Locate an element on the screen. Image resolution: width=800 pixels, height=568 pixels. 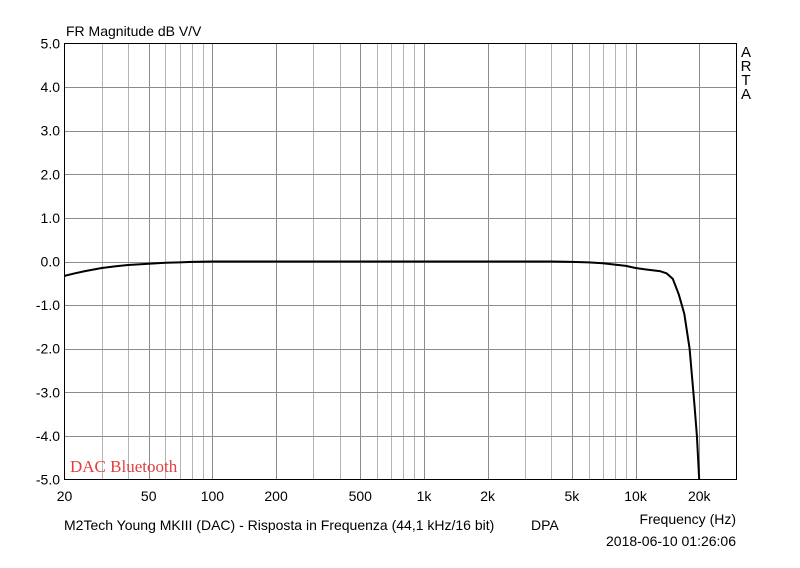
x-tick-label: 10k is located at coordinates (636, 496).